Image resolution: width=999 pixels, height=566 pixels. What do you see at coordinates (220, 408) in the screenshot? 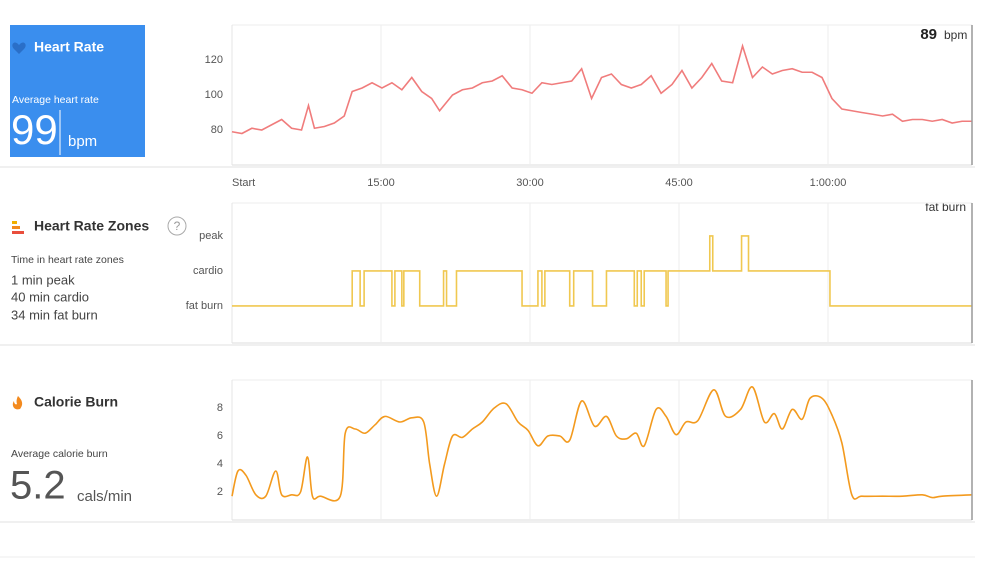
I see `y-tick-label: 8` at bounding box center [220, 408].